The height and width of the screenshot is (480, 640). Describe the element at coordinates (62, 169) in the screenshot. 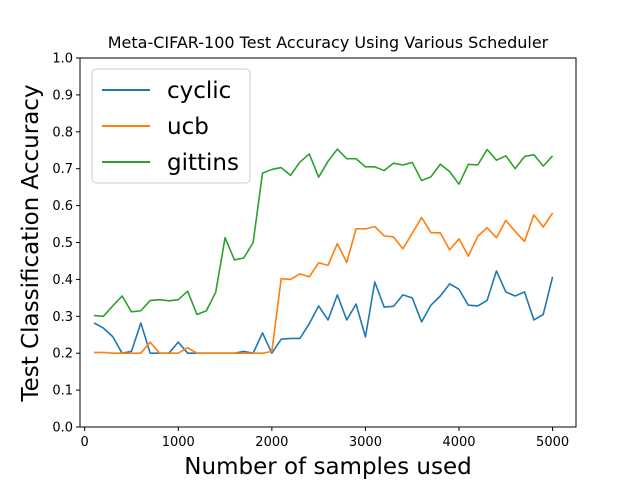

I see `y-tick-label: 0.7` at that location.